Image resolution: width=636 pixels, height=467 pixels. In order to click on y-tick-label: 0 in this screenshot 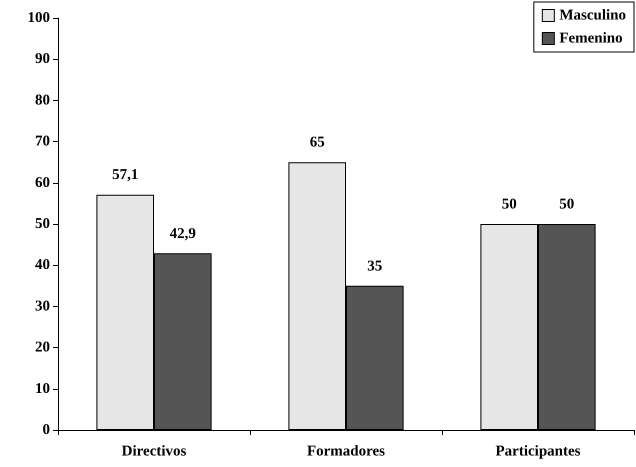, I will do `click(46, 430)`.